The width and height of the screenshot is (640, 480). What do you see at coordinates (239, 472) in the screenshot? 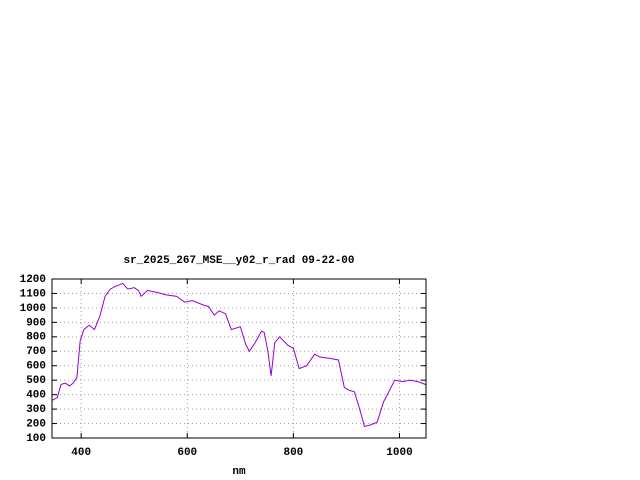
I see `x-axis-label: nm` at bounding box center [239, 472].